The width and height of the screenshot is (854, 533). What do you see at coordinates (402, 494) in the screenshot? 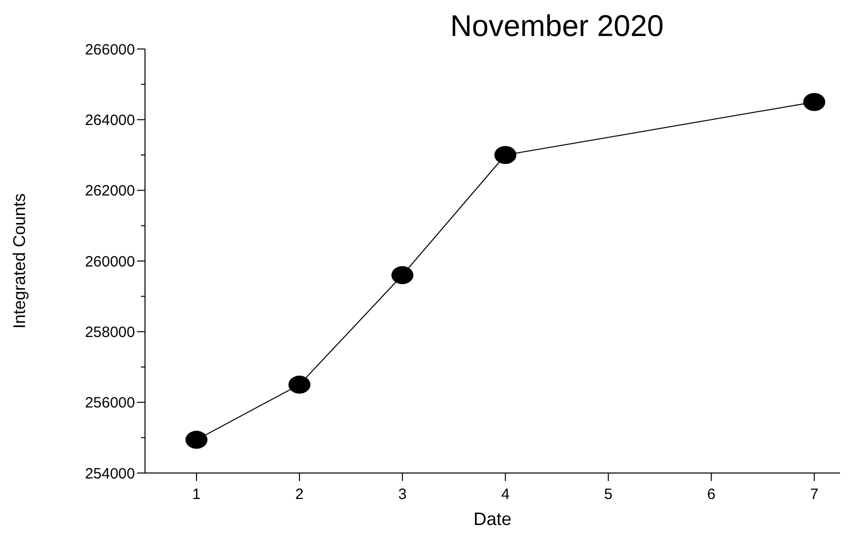
I see `x-tick-label: 3` at bounding box center [402, 494].